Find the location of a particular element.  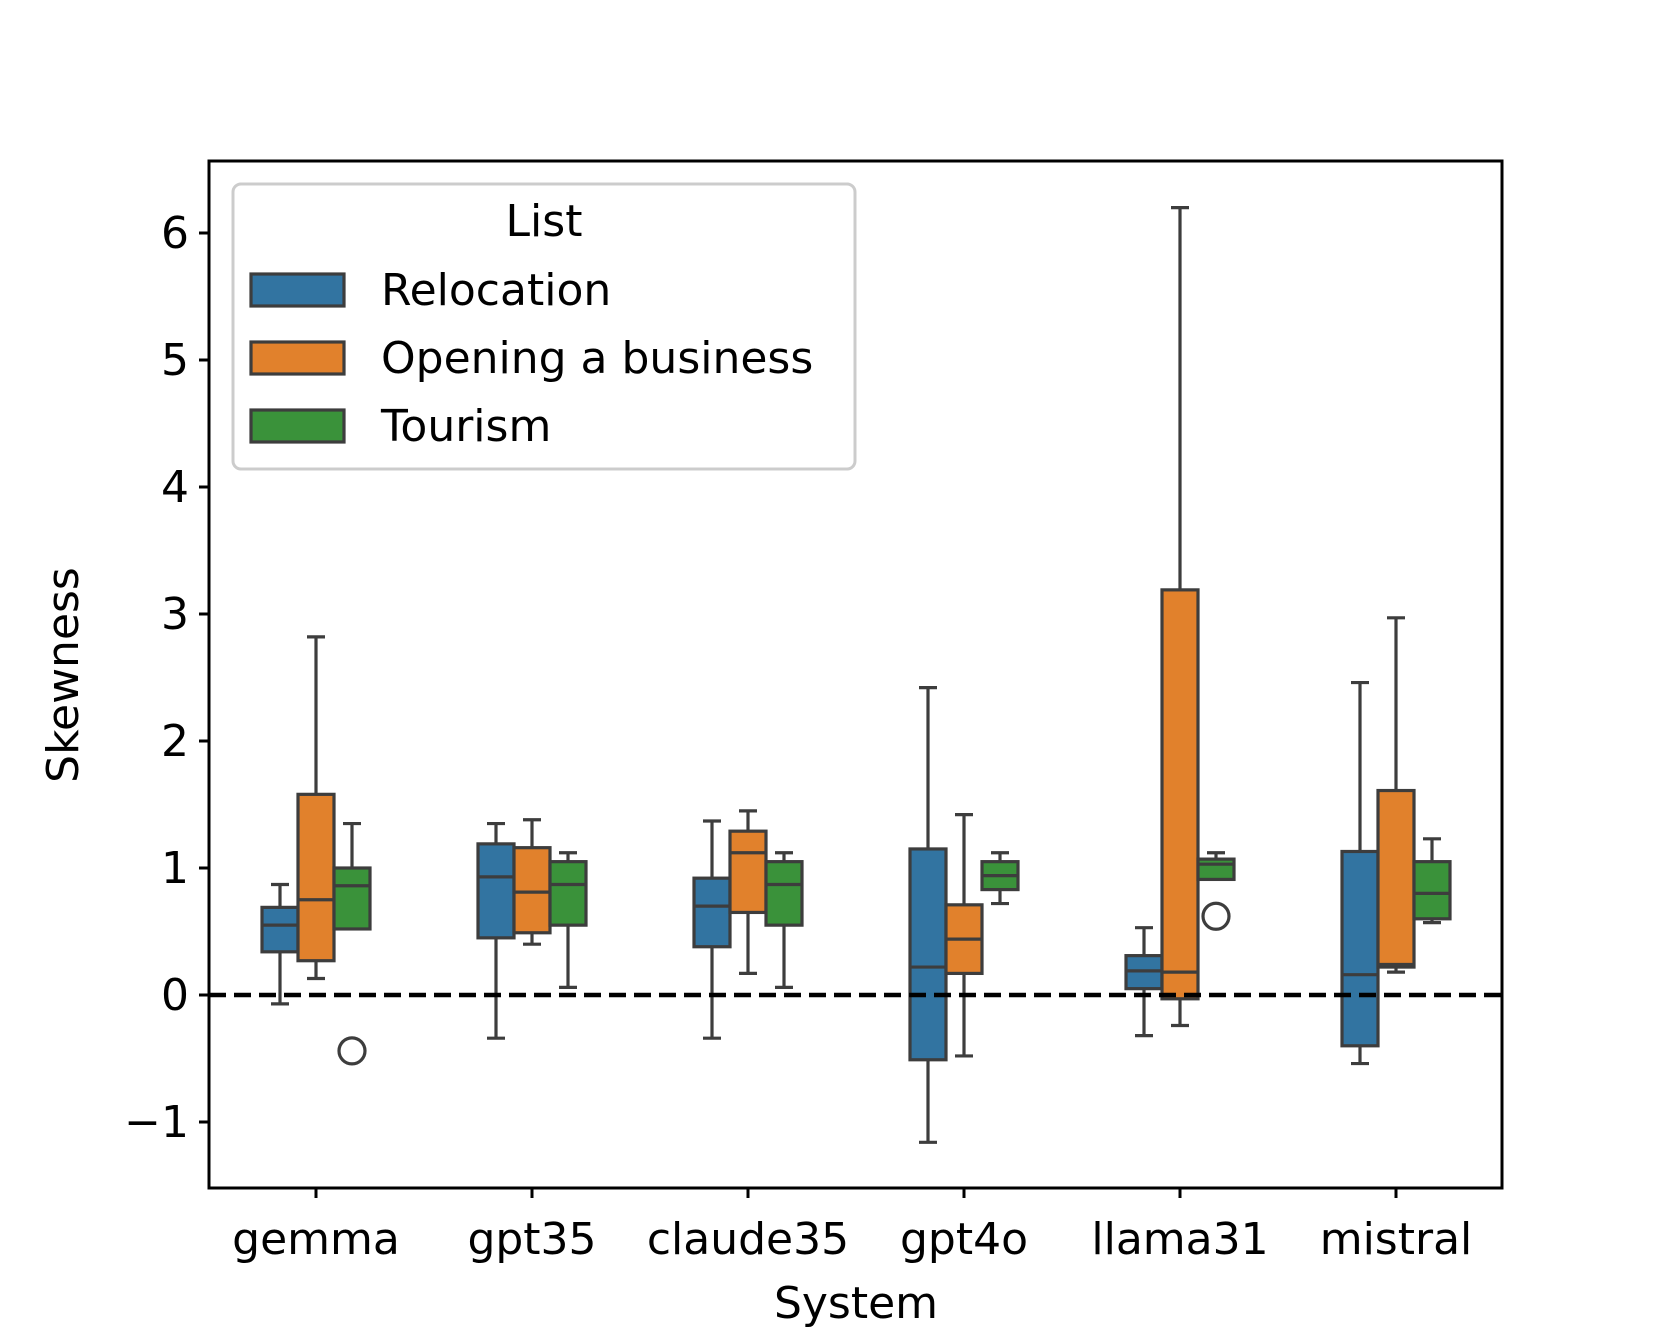

box-opening-a-business-llama31 is located at coordinates (1180, 617).